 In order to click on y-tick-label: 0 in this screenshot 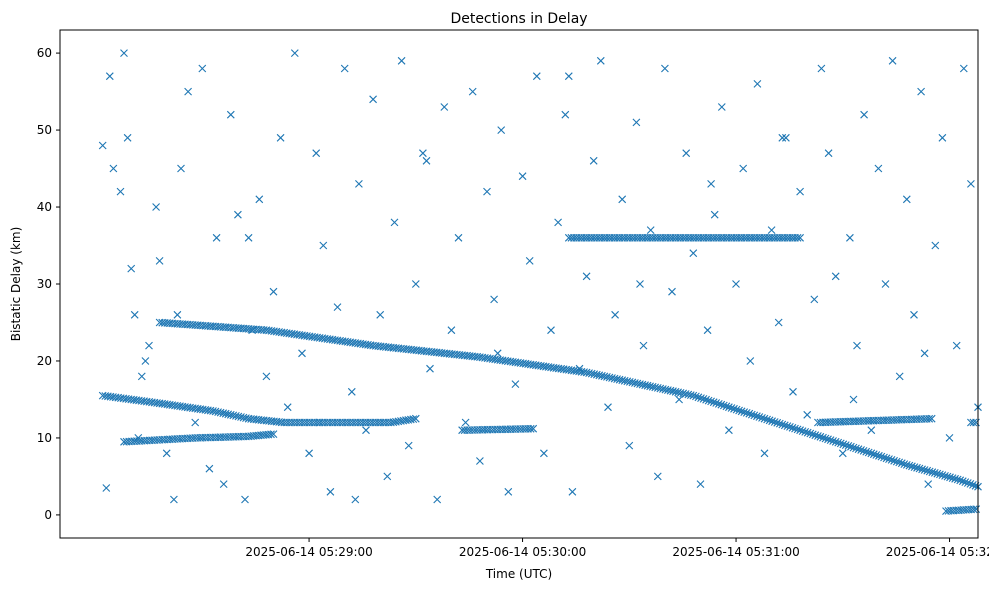, I will do `click(48, 515)`.